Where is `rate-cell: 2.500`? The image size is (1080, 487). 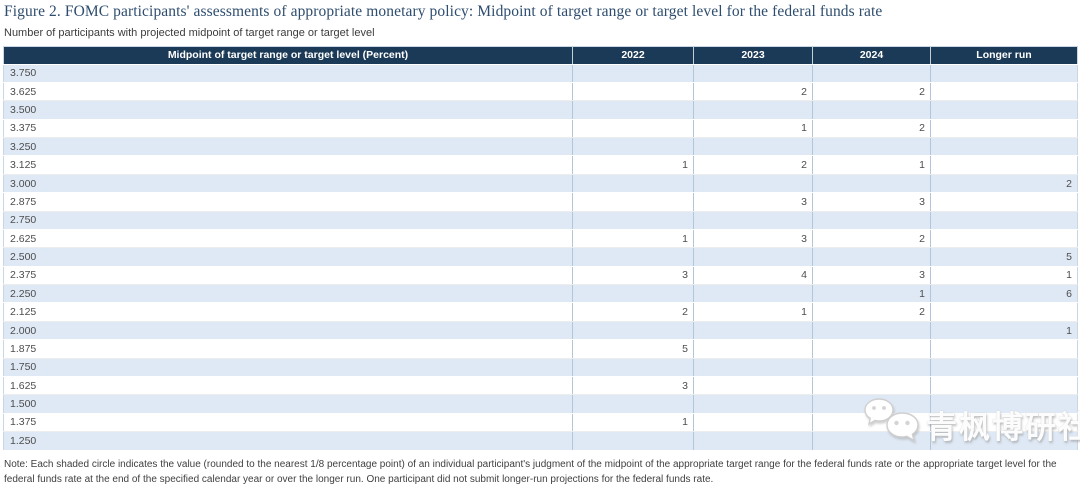
rate-cell: 2.500 is located at coordinates (288, 257).